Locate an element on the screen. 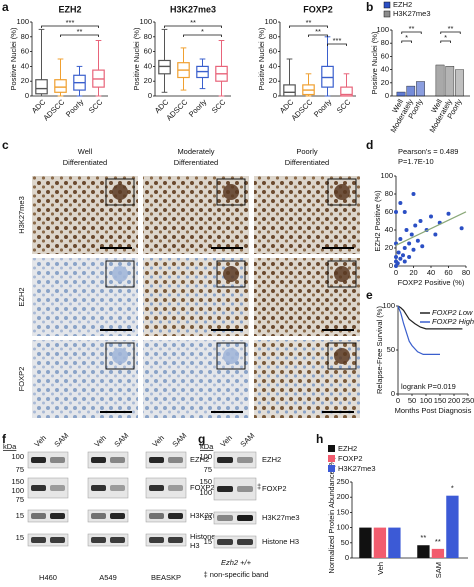 This screenshot has height=587, width=474. legend-label: FOXP2 is located at coordinates (350, 458).